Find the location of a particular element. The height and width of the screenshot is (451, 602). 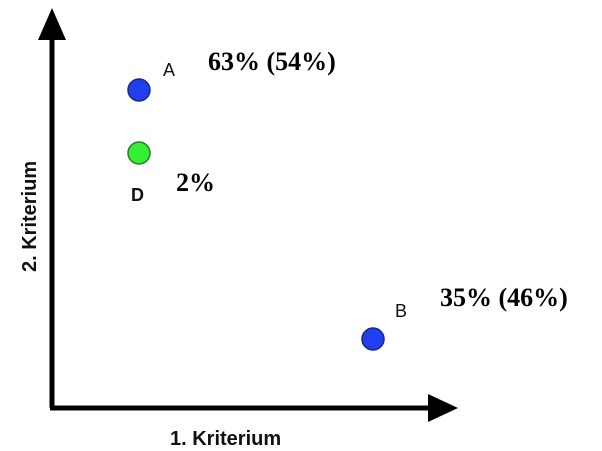

y-axis-arrowhead is located at coordinates (52, 24).